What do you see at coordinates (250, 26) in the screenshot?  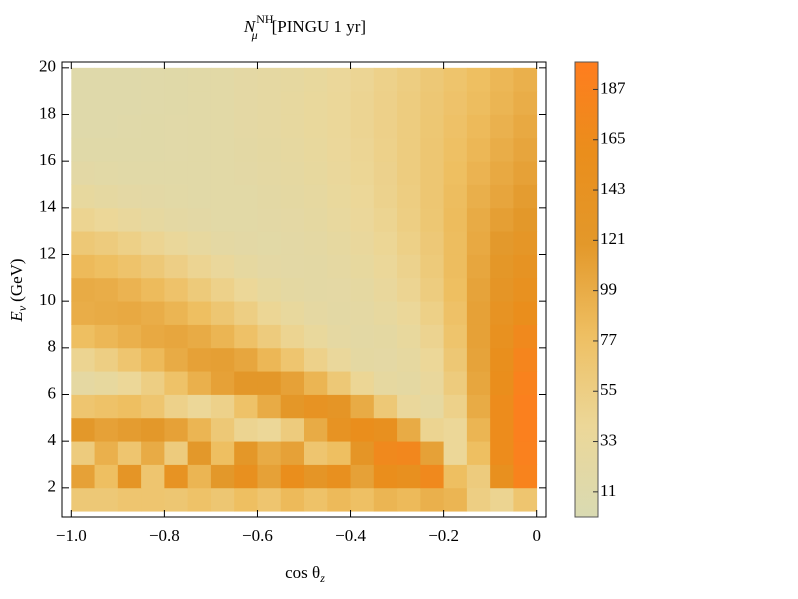 I see `title-symbol: N` at bounding box center [250, 26].